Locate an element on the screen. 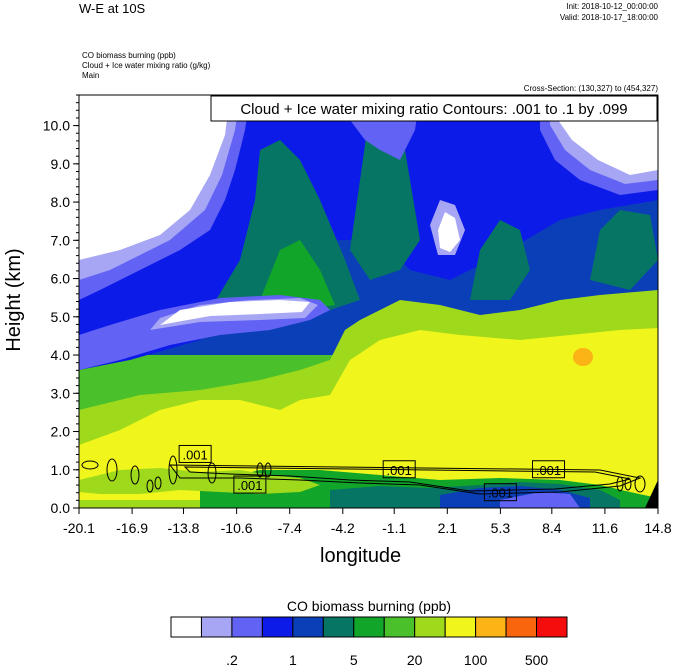 Image resolution: width=674 pixels, height=667 pixels. x-tick-label: -10.6 is located at coordinates (237, 528).